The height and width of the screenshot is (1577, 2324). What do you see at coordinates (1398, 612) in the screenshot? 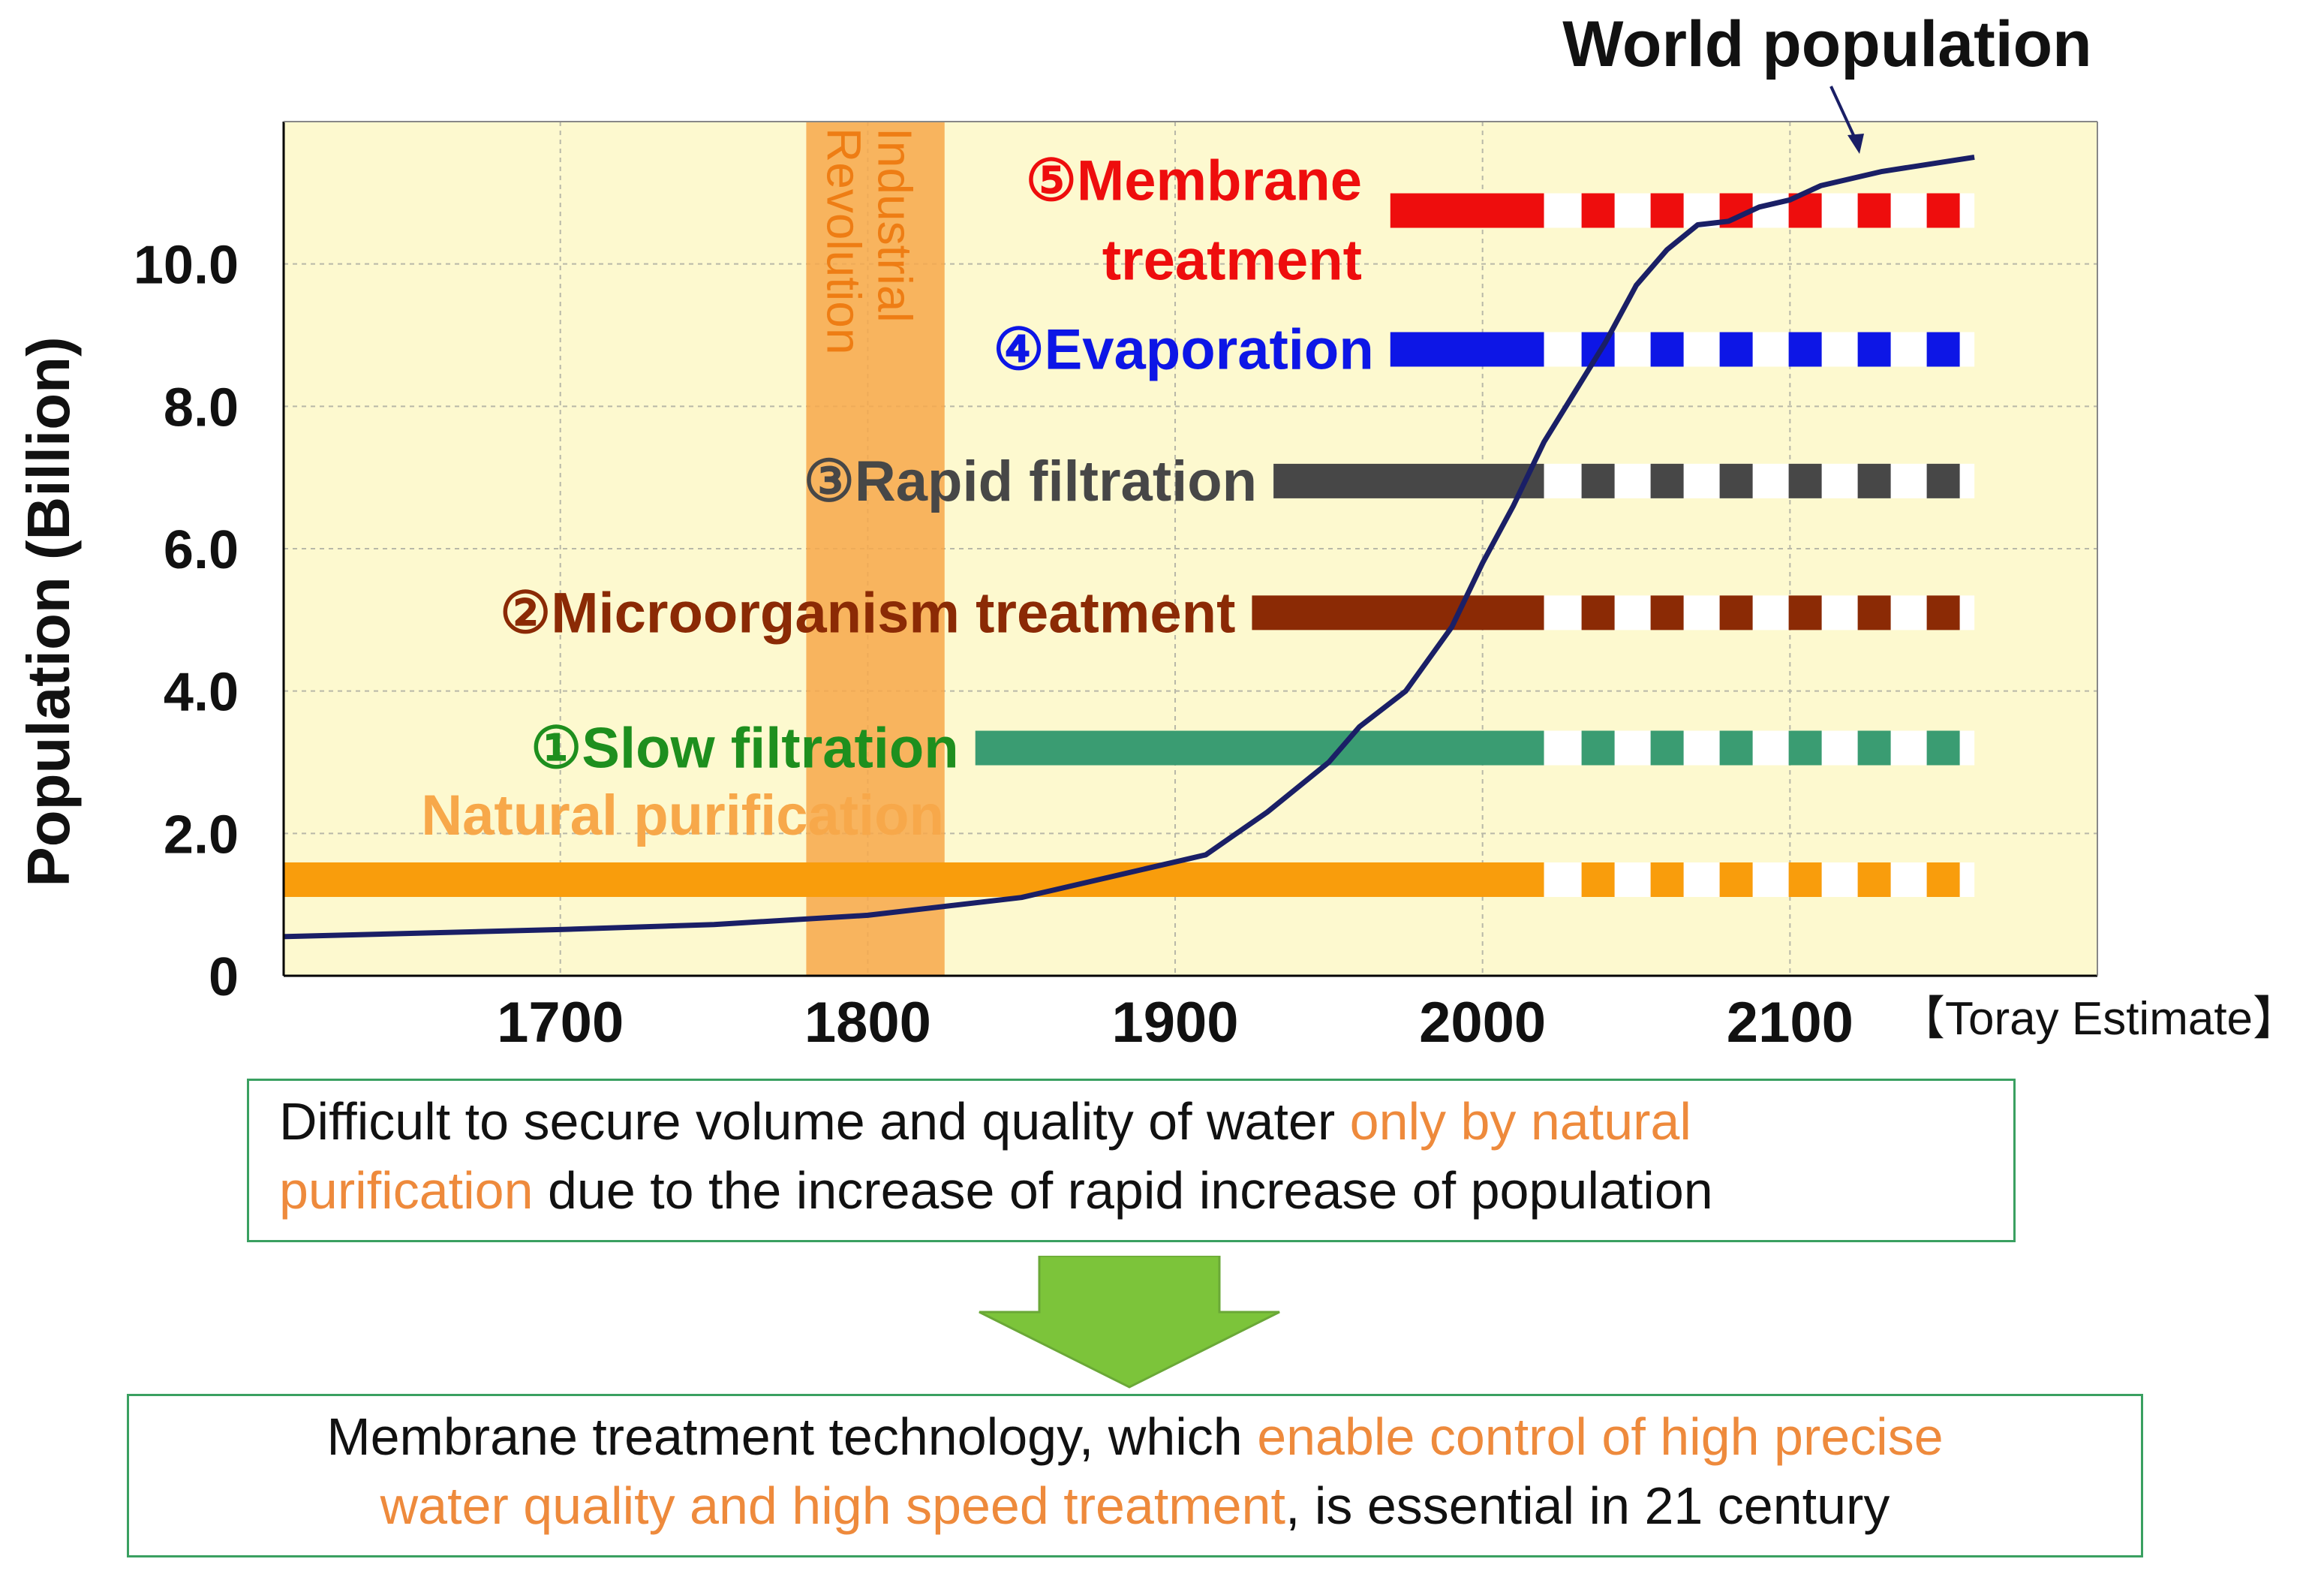
I see `tech-2-solid-bar` at bounding box center [1398, 612].